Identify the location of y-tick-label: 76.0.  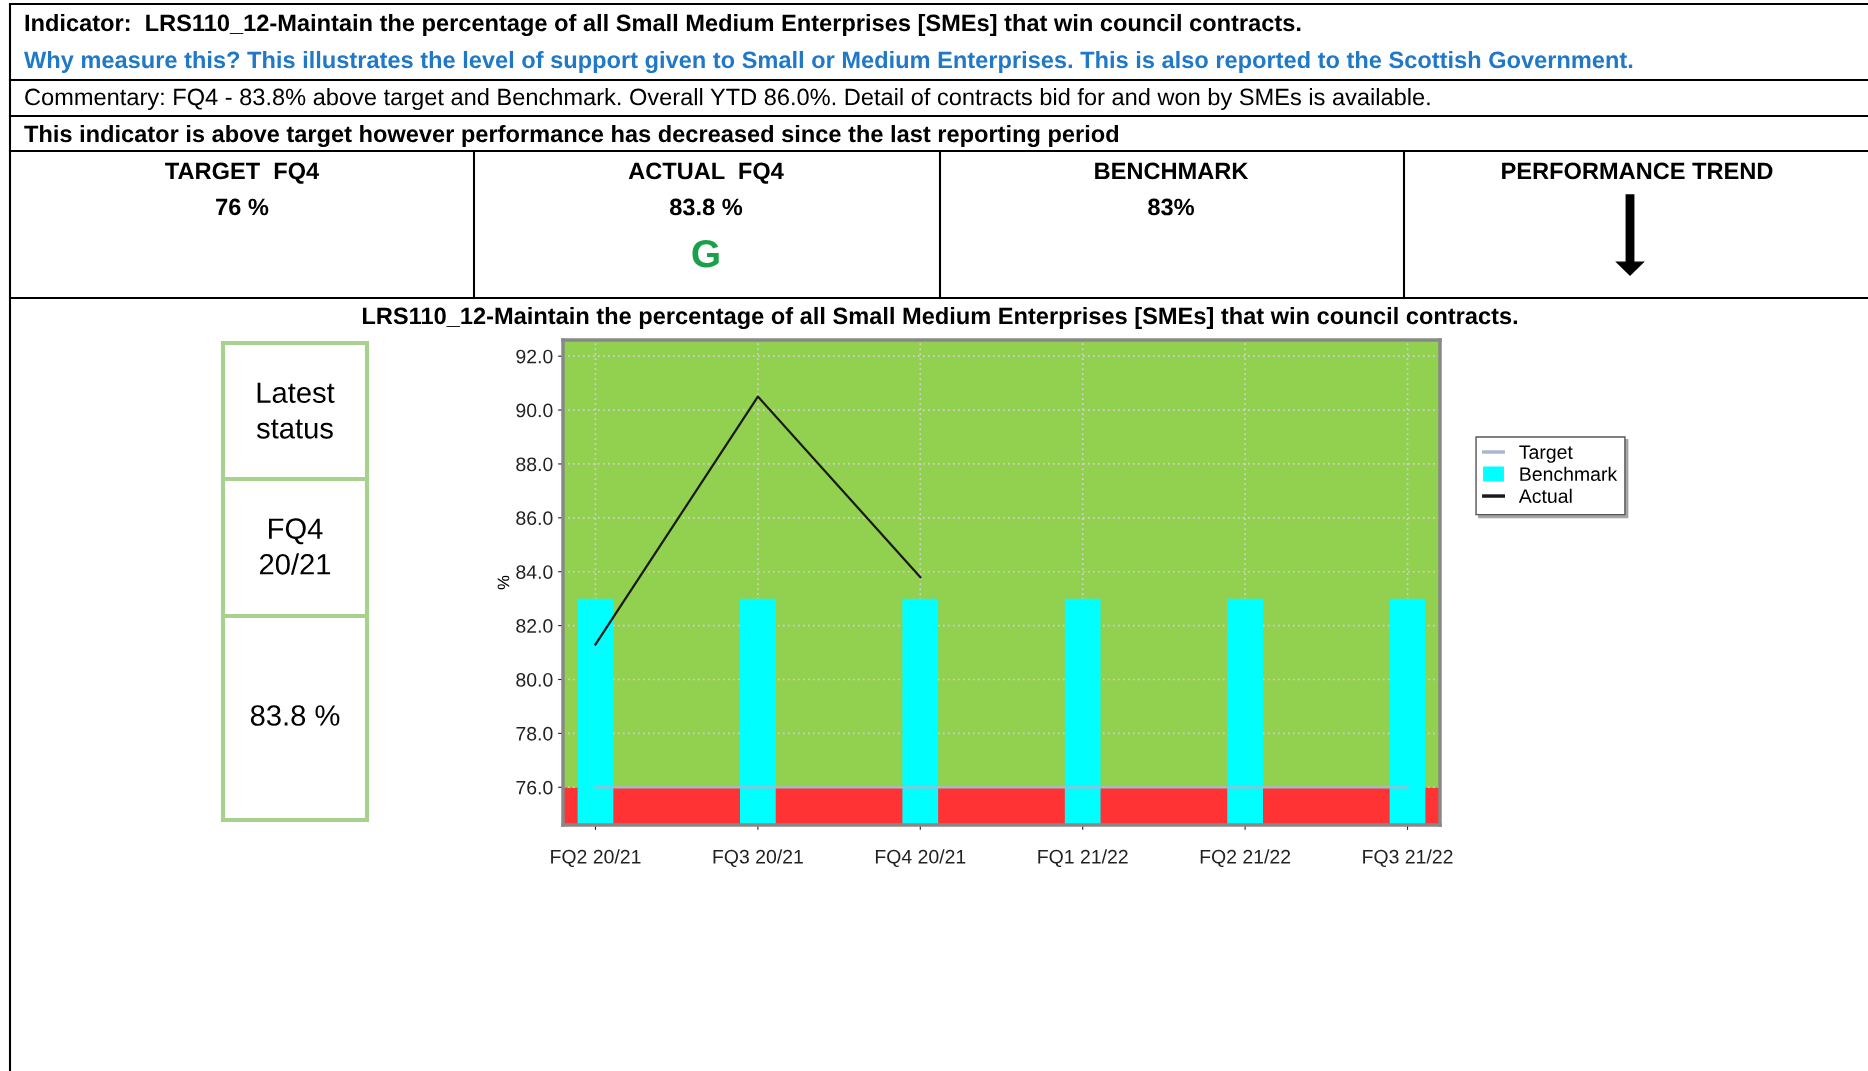
(534, 787).